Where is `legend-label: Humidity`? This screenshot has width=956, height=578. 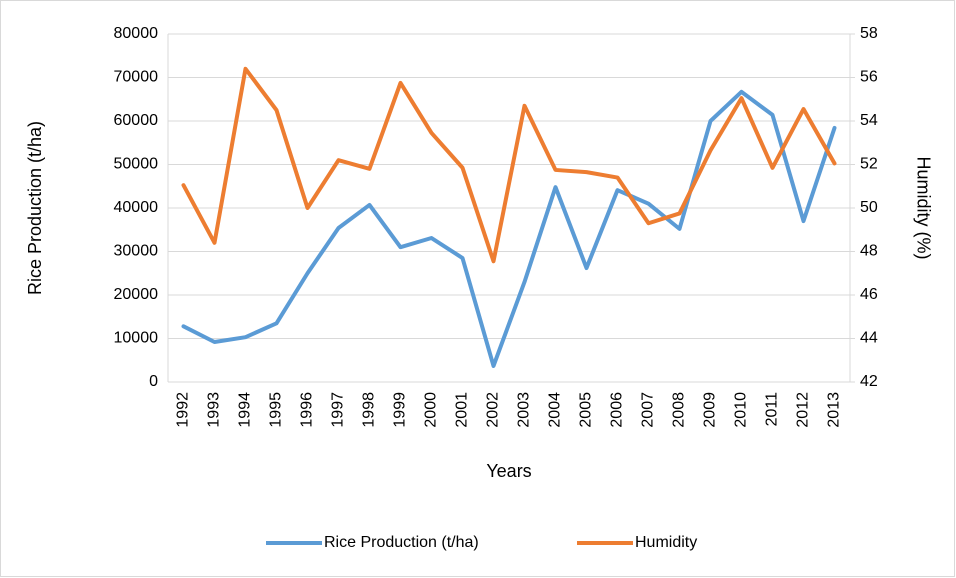 legend-label: Humidity is located at coordinates (666, 542).